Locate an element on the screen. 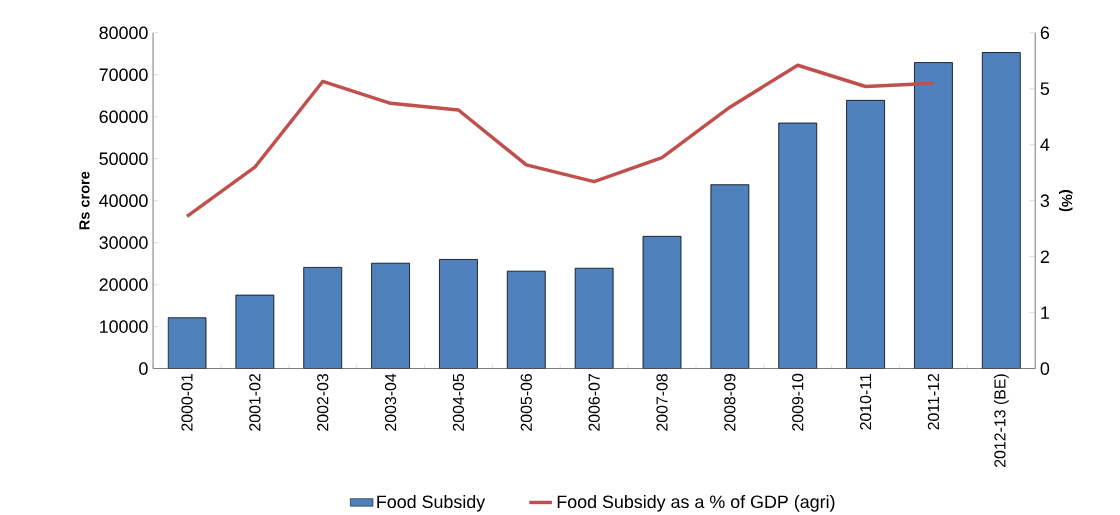  y2-tick-label: 0 is located at coordinates (1045, 368).